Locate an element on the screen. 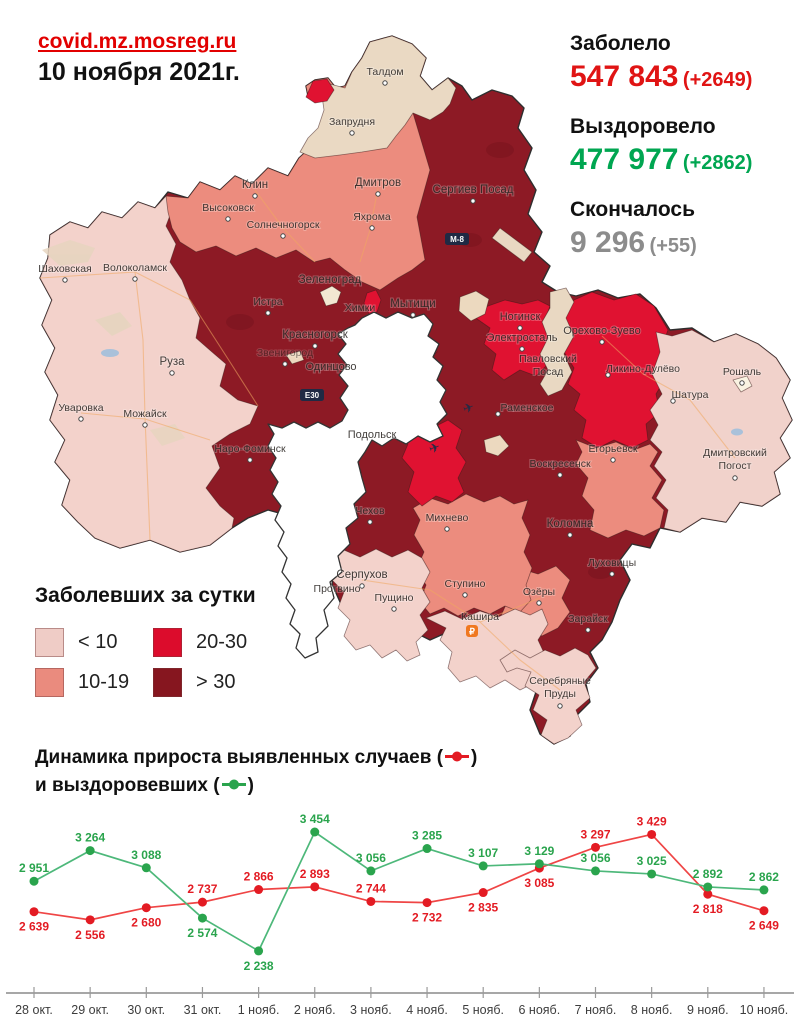 Image resolution: width=800 pixels, height=1030 pixels. x-tick-label: 4 нояб. is located at coordinates (427, 1010).